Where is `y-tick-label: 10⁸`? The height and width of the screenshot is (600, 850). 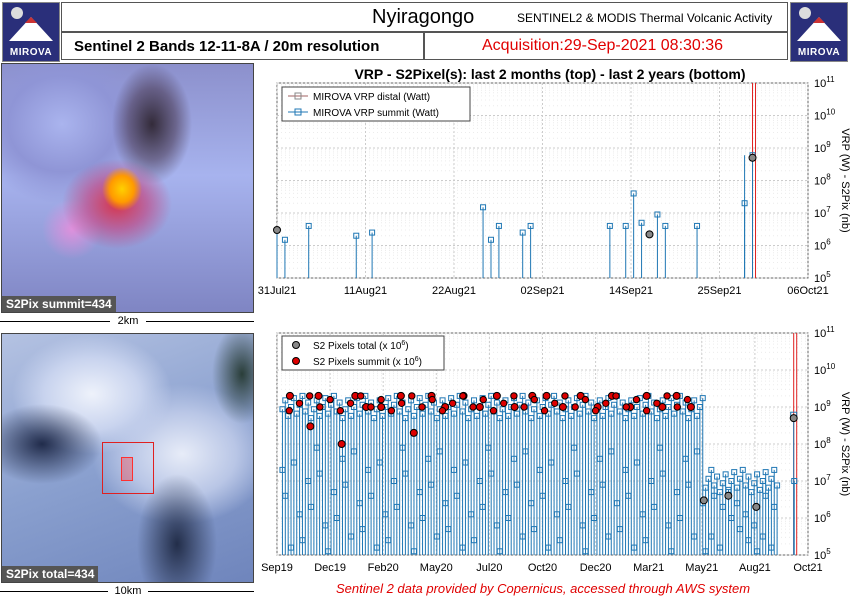
y-tick-label: 10⁸ is located at coordinates (822, 180).